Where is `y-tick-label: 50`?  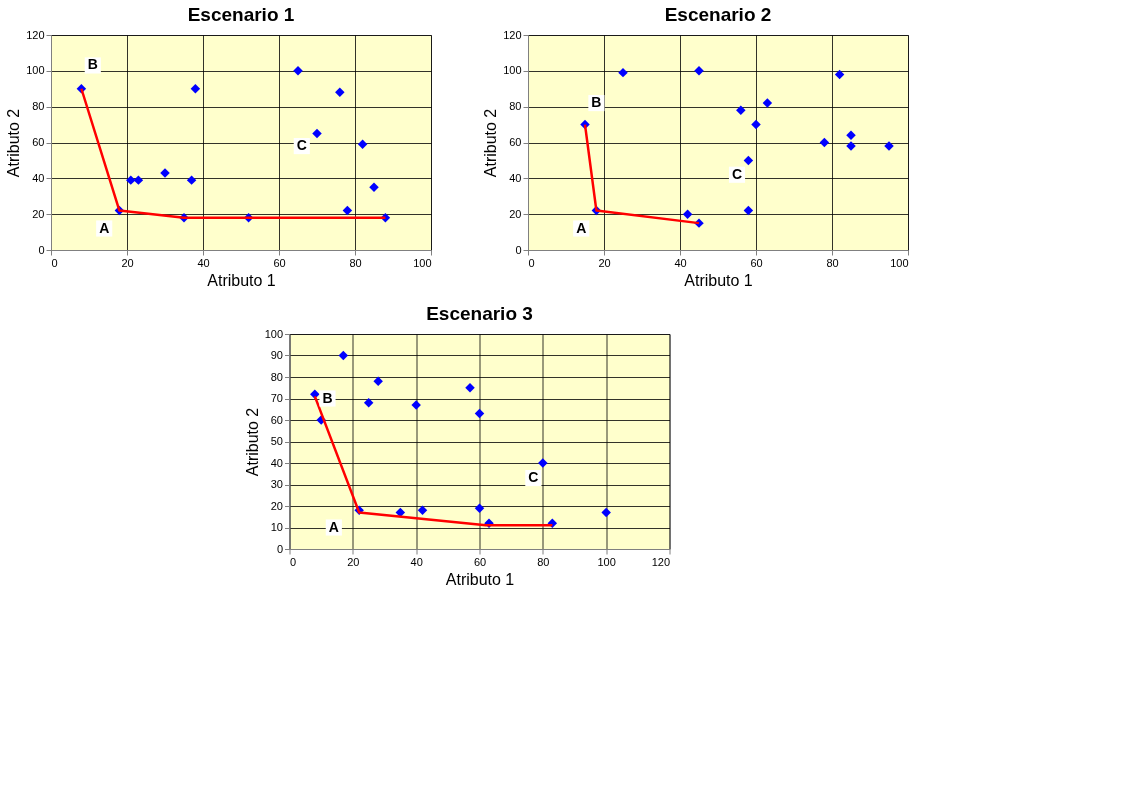
y-tick-label: 50 is located at coordinates (276, 441).